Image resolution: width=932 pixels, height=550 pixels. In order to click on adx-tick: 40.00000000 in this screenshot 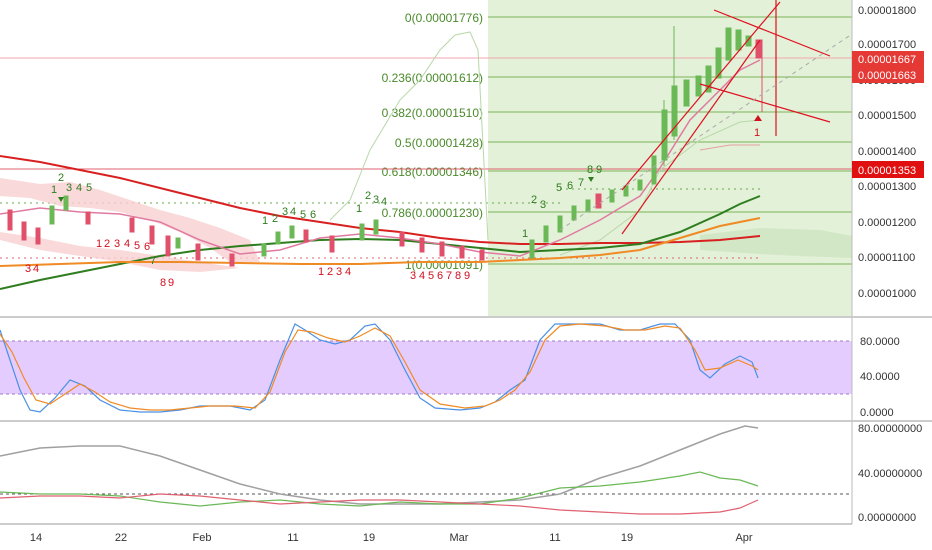, I will do `click(890, 474)`.